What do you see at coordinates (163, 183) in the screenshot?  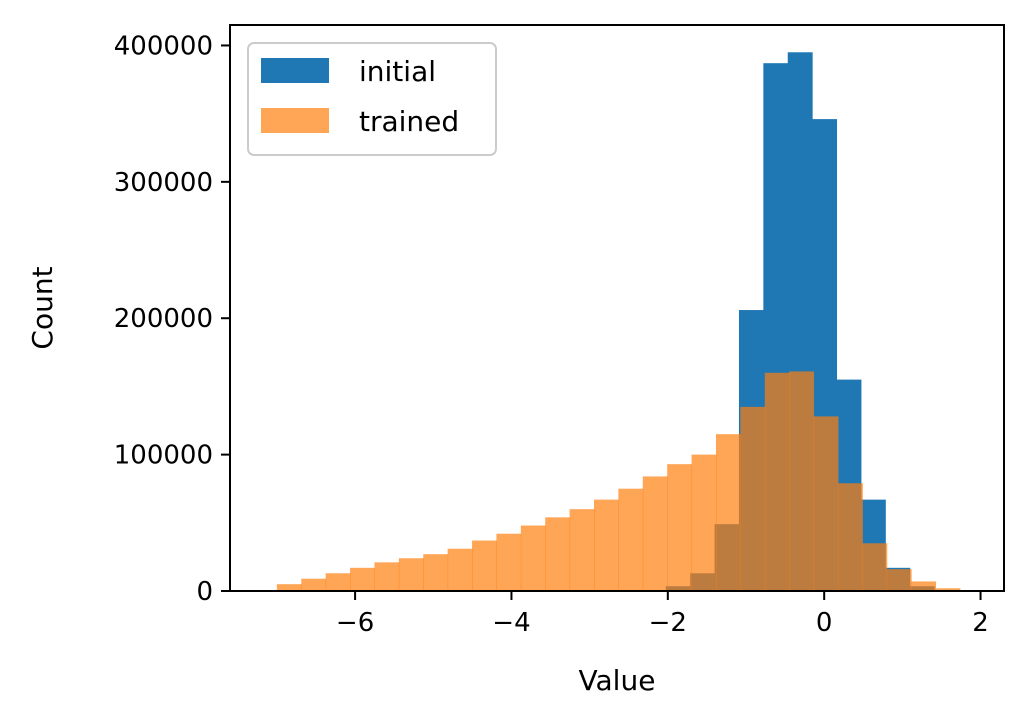 I see `y-tick-label: 300000` at bounding box center [163, 183].